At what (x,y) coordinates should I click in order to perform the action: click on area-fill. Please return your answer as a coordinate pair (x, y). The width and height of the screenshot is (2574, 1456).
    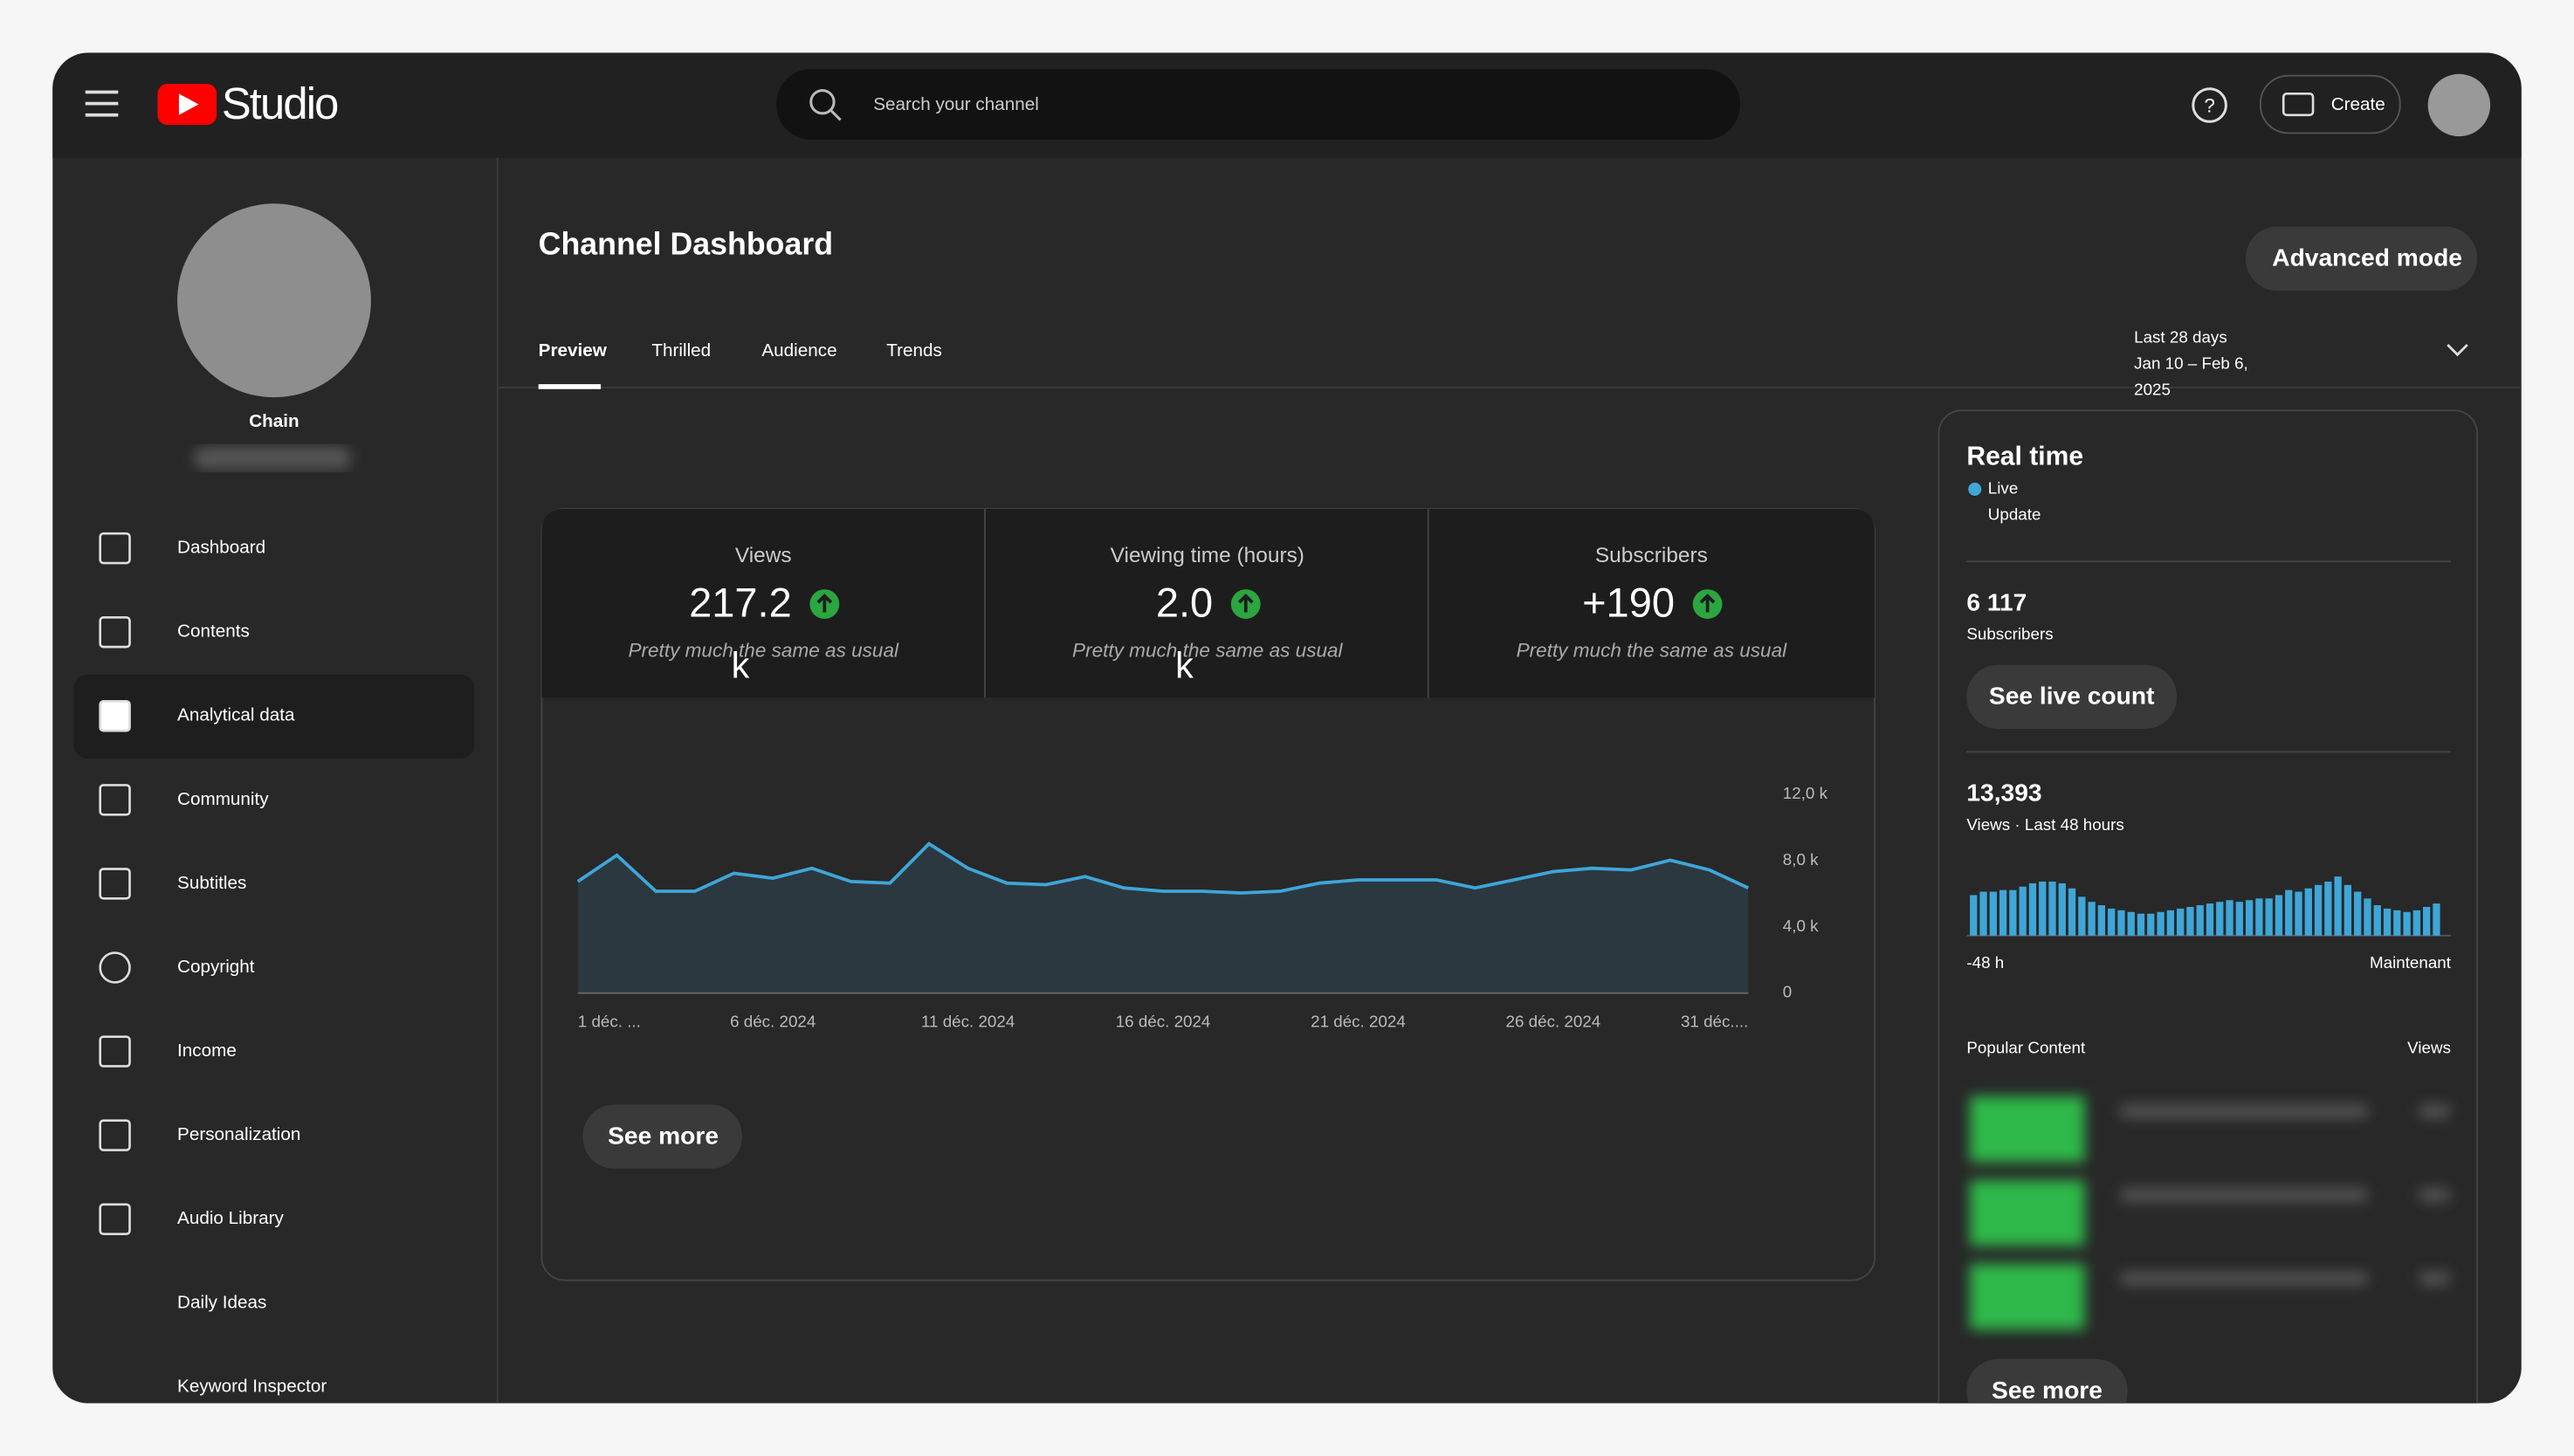
    Looking at the image, I should click on (1163, 918).